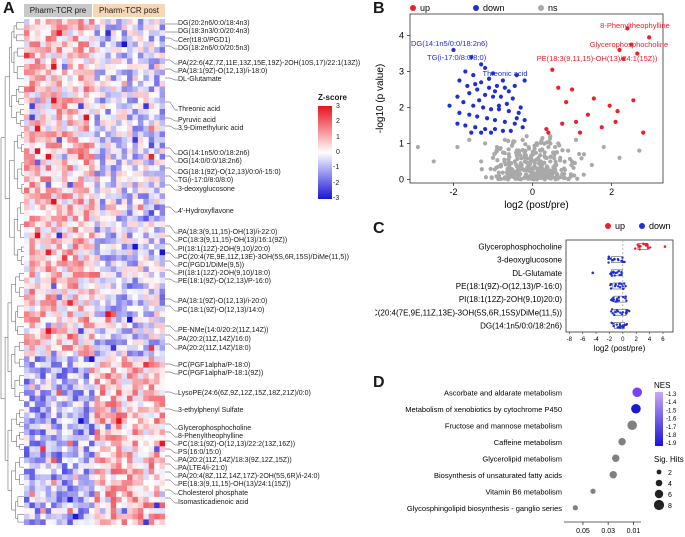 The image size is (685, 537). I want to click on sighits-legend-label: 4, so click(670, 484).